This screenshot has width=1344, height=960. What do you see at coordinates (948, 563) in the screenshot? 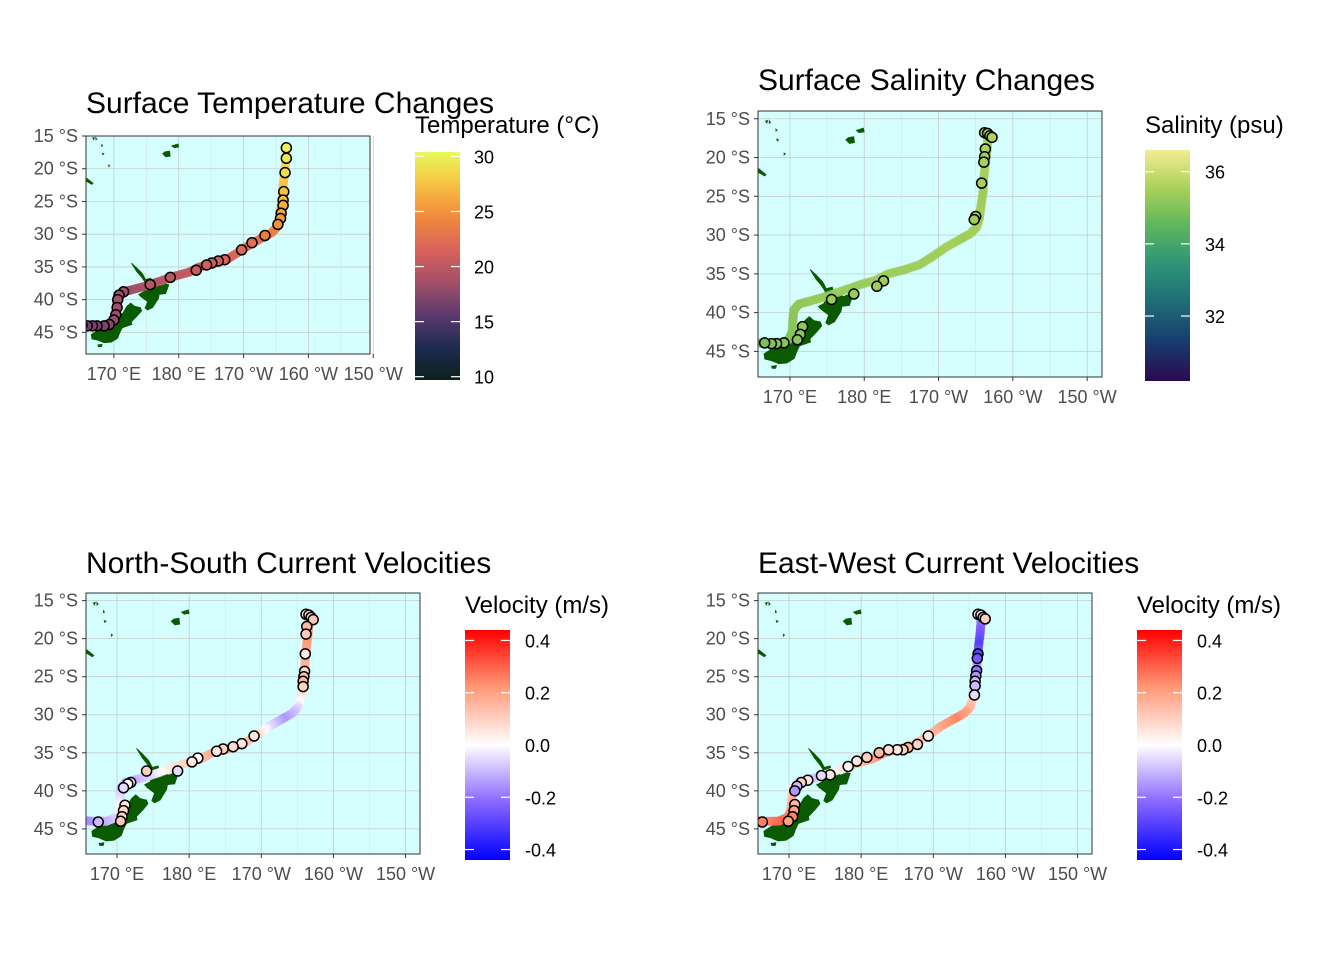
I see `panel-title: East-West Current Velocities` at bounding box center [948, 563].